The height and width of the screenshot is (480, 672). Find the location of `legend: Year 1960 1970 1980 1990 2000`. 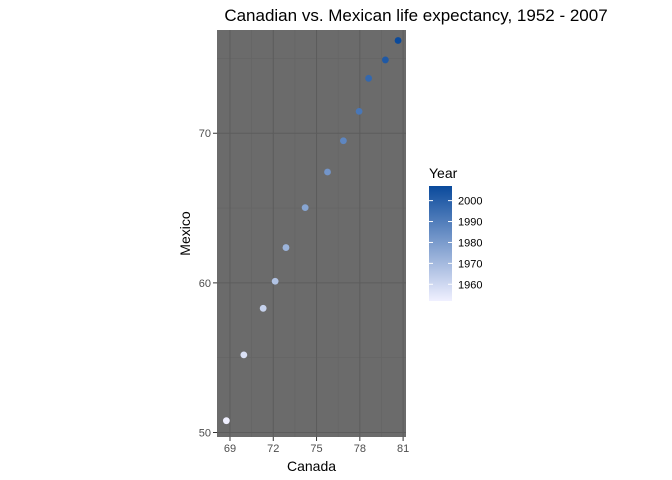

legend: Year 1960 1970 1980 1990 2000 is located at coordinates (455, 233).